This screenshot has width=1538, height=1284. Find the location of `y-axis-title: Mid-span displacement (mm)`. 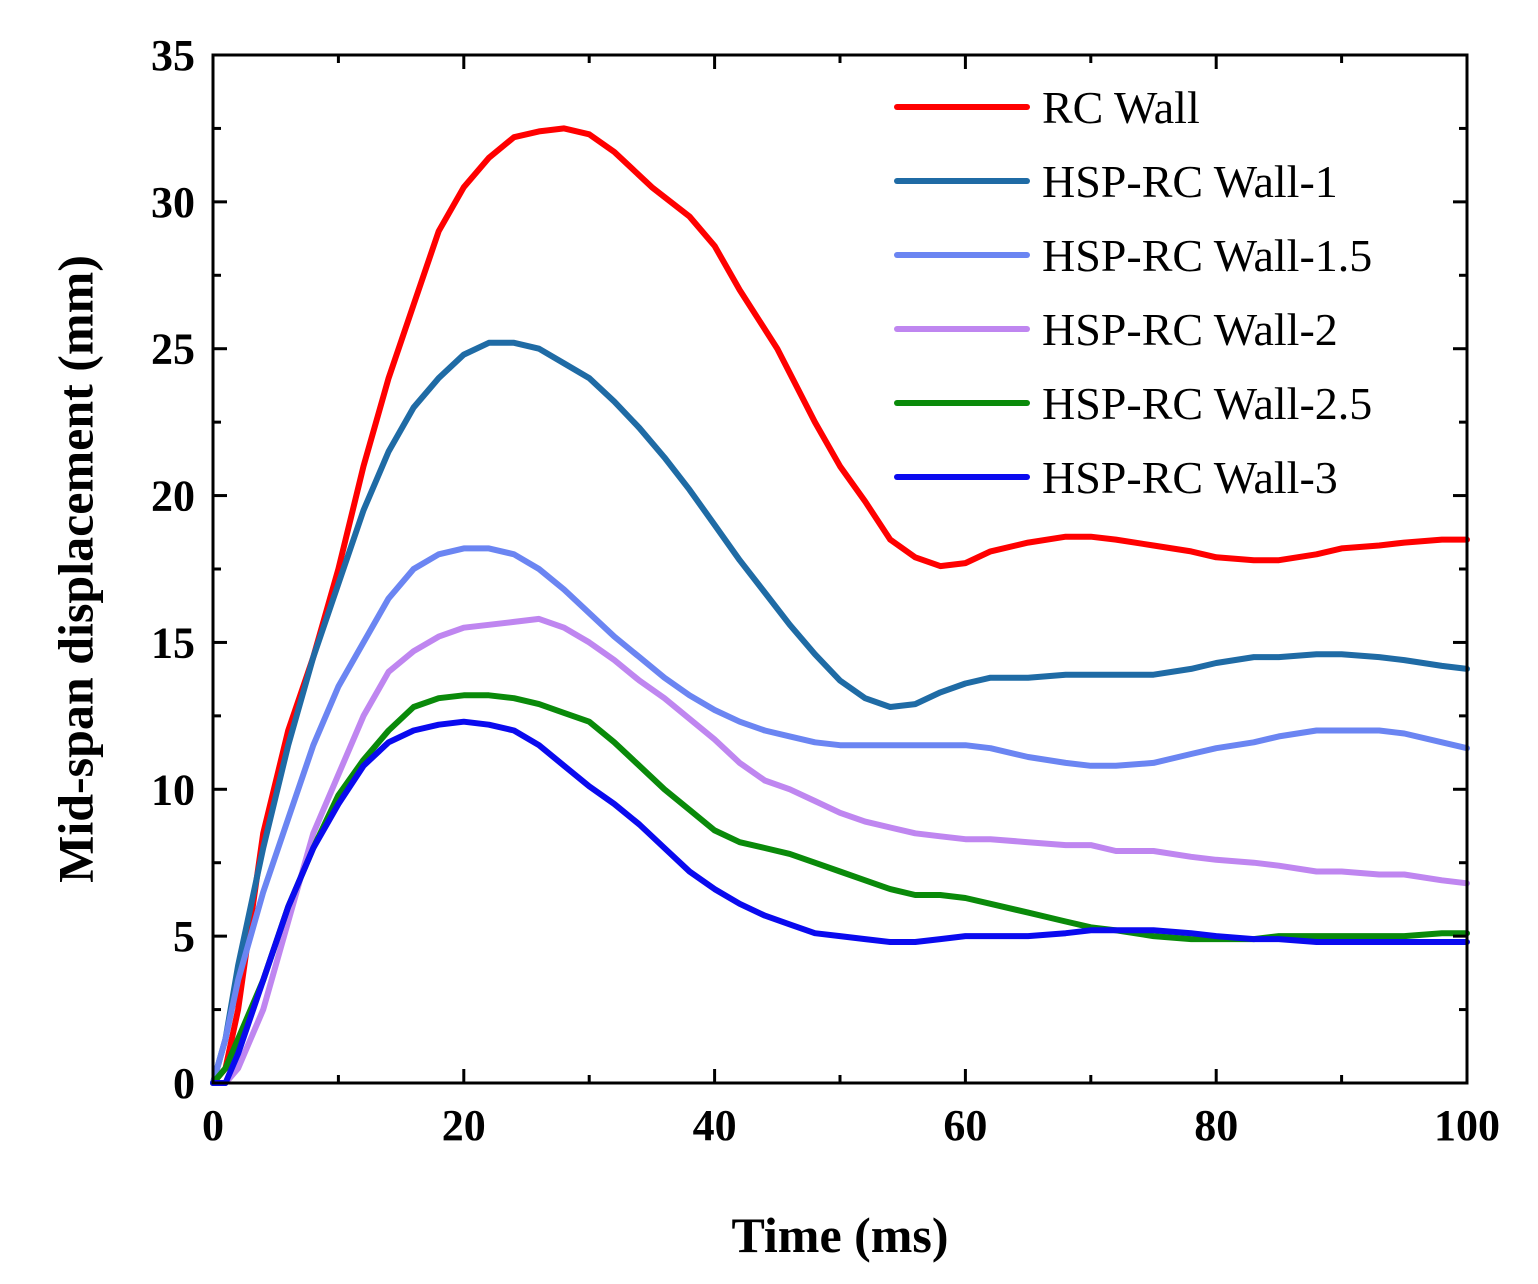

y-axis-title: Mid-span displacement (mm) is located at coordinates (76, 569).